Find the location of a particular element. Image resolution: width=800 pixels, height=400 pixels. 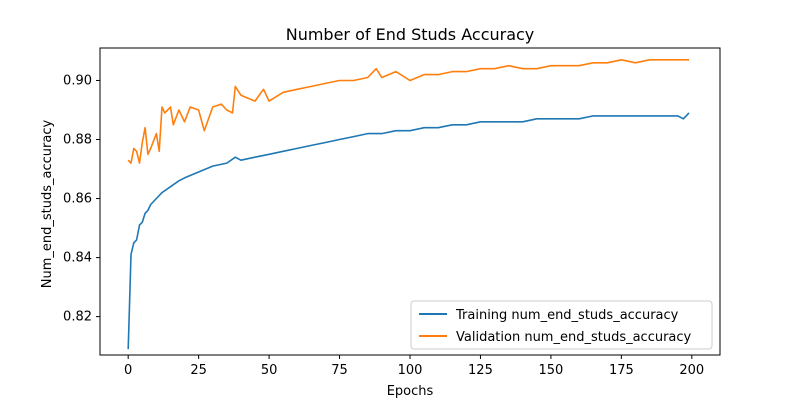

chart-title: Number of End Studs Accuracy is located at coordinates (410, 34).